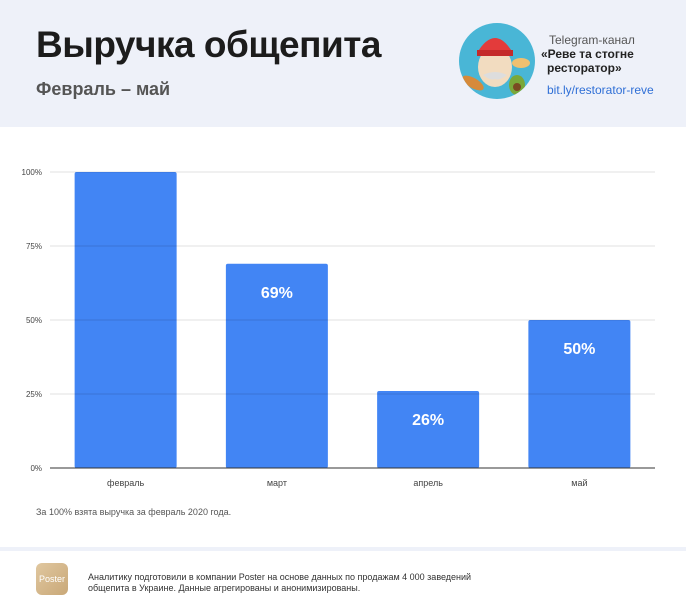 Image resolution: width=686 pixels, height=602 pixels. Describe the element at coordinates (32, 172) in the screenshot. I see `y-tick-label: 100%` at that location.